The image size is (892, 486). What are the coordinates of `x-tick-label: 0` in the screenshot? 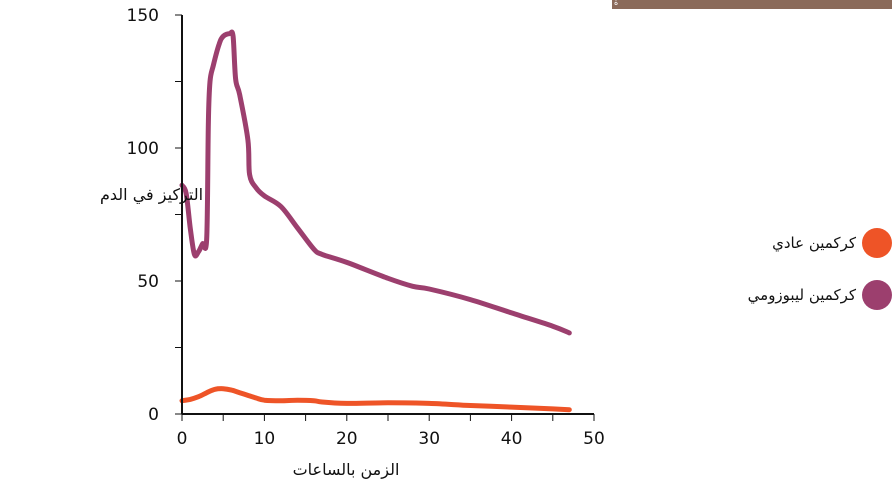 It's located at (182, 439).